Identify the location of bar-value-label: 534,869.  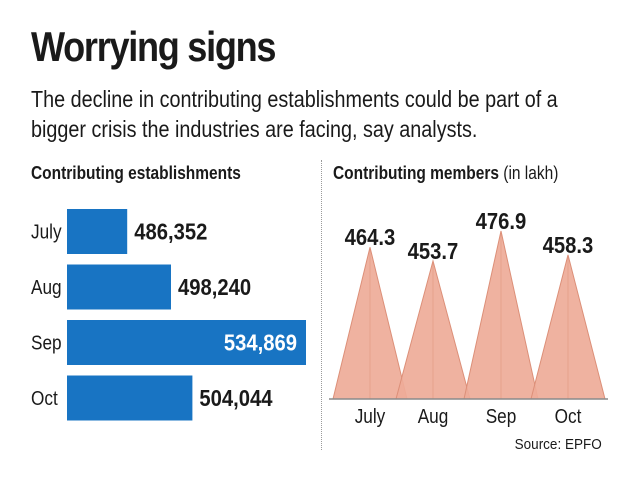
(260, 342).